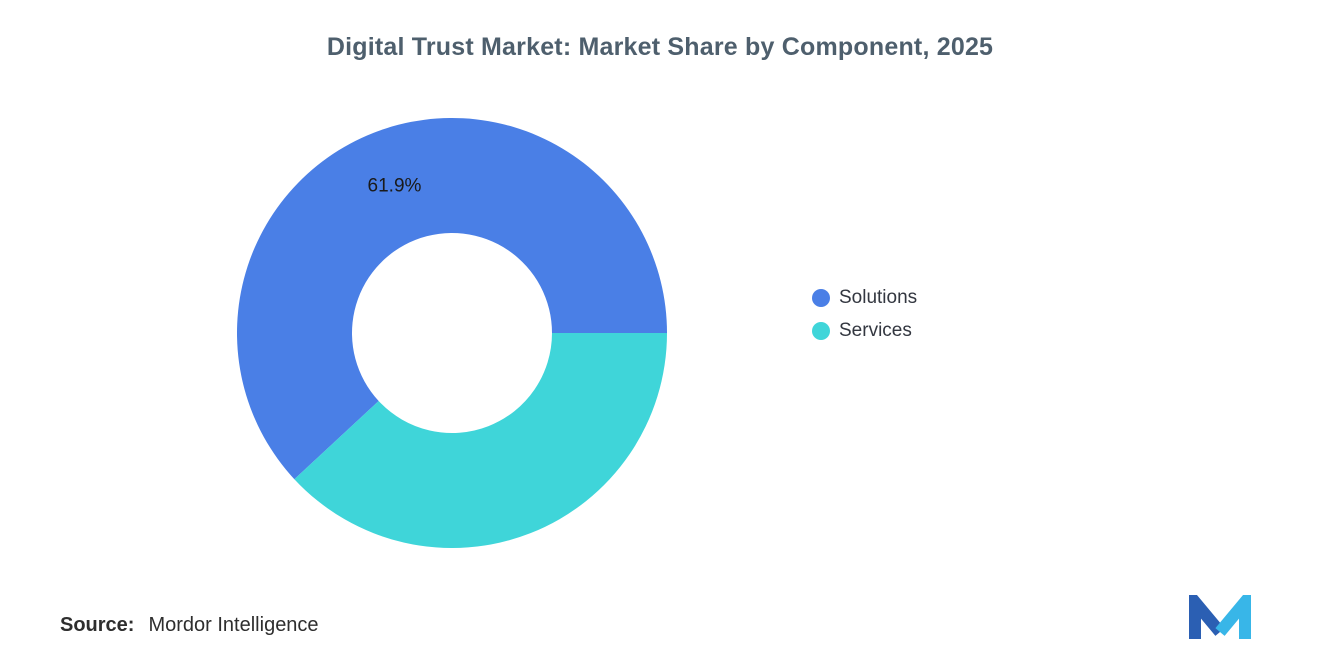  What do you see at coordinates (878, 297) in the screenshot?
I see `legend-label-solutions: Solutions` at bounding box center [878, 297].